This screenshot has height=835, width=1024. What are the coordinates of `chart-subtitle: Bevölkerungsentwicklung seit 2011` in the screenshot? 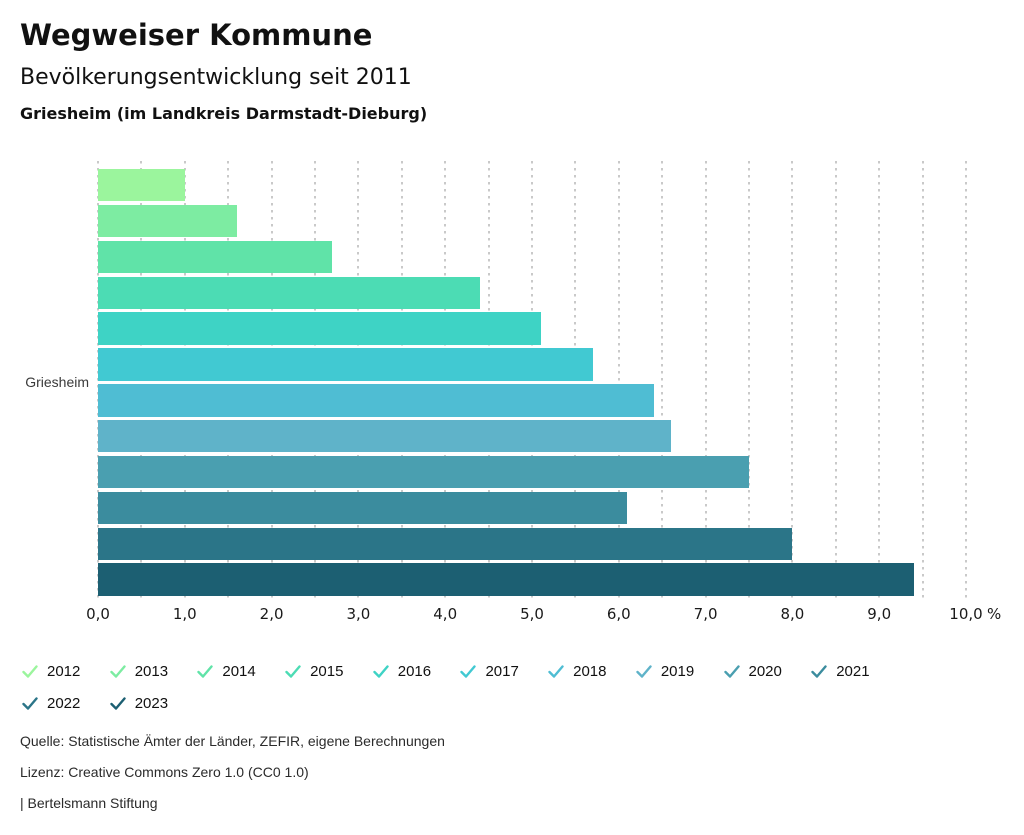 It's located at (216, 77).